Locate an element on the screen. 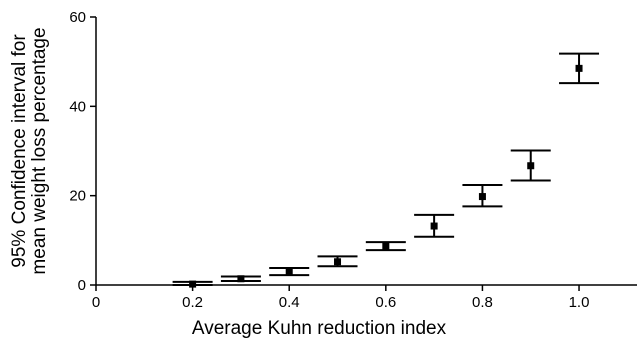 Image resolution: width=637 pixels, height=340 pixels. x-ticks: 0 0.2 0.4 0.6 0.8 1.0 is located at coordinates (341, 298).